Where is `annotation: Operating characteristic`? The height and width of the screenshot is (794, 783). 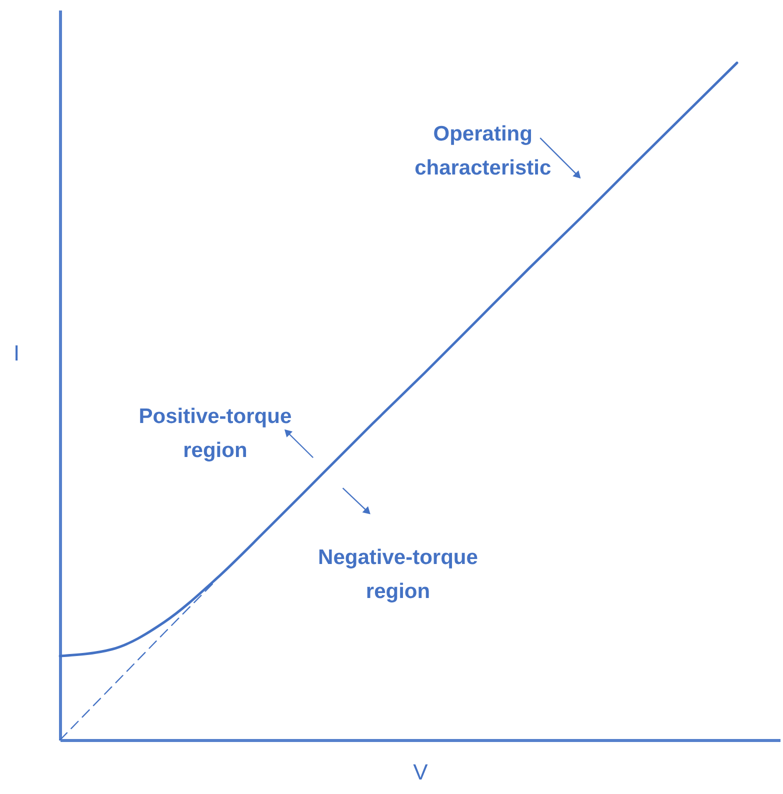 annotation: Operating characteristic is located at coordinates (483, 151).